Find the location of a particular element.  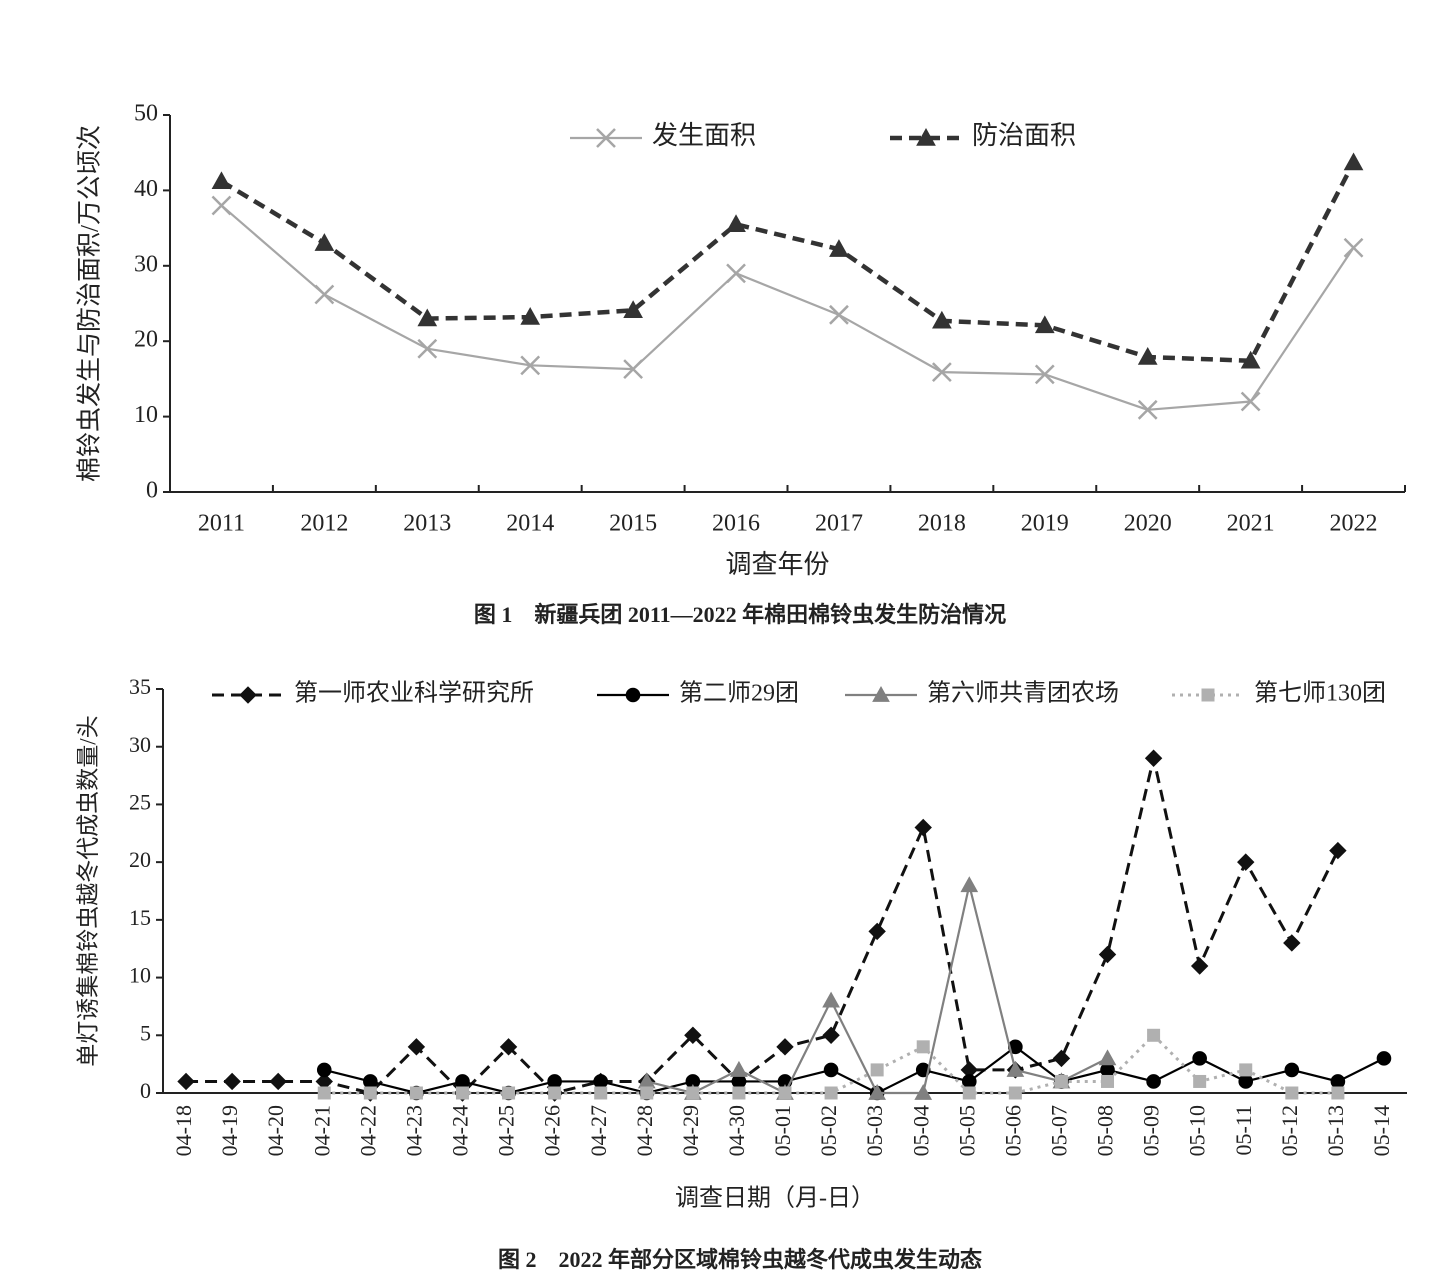

x-tick-label: 04-27 is located at coordinates (598, 1130).